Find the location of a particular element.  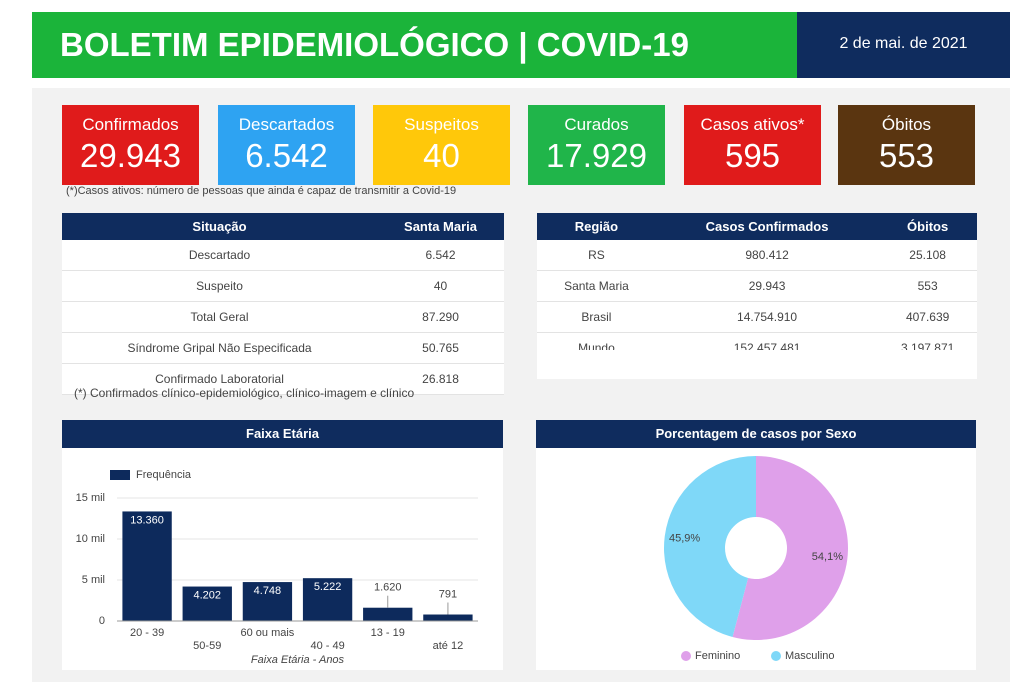

kpi-label: Confirmados is located at coordinates (130, 124).